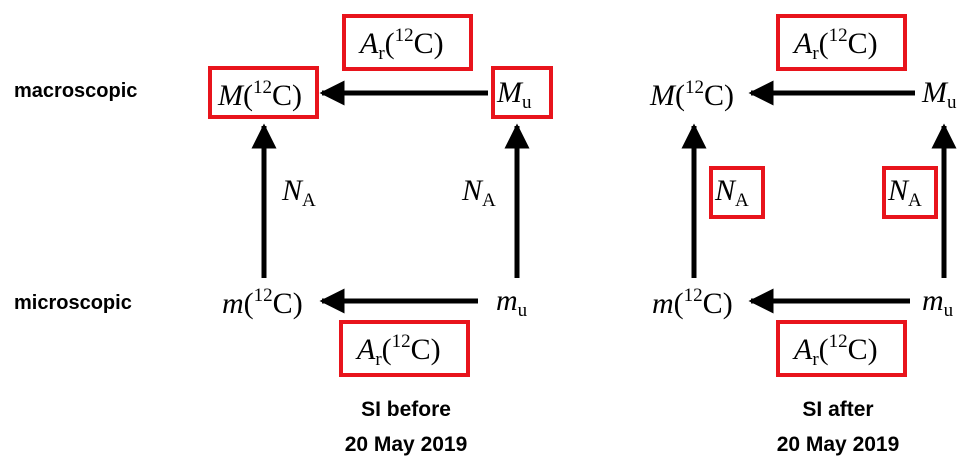 The width and height of the screenshot is (971, 462). I want to click on row-label-microscopic: microscopic, so click(73, 303).